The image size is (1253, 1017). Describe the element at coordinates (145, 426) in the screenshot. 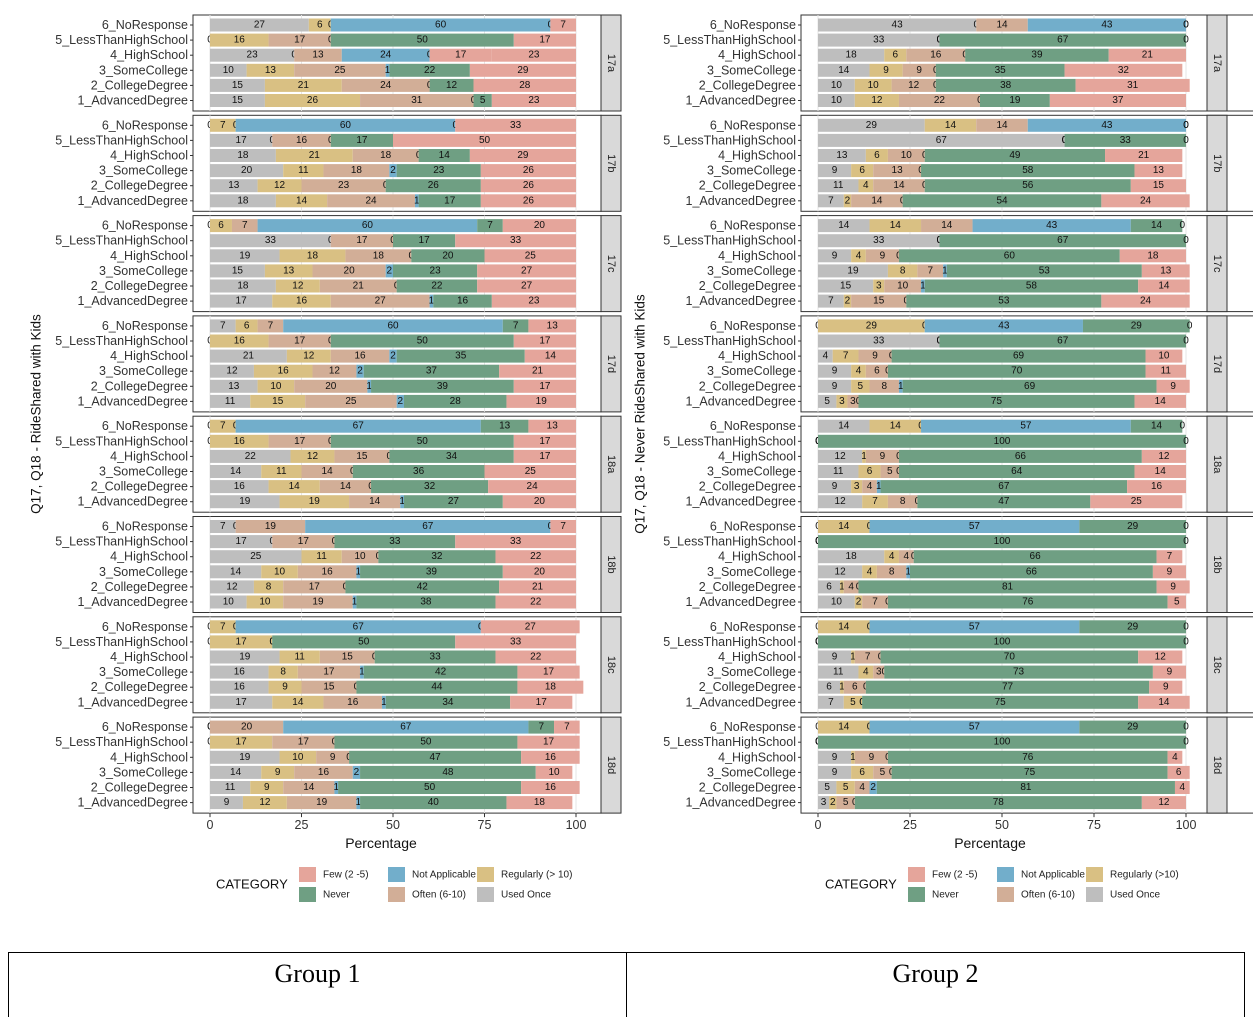

I see `category-tick-label: 6_NoResponse` at that location.